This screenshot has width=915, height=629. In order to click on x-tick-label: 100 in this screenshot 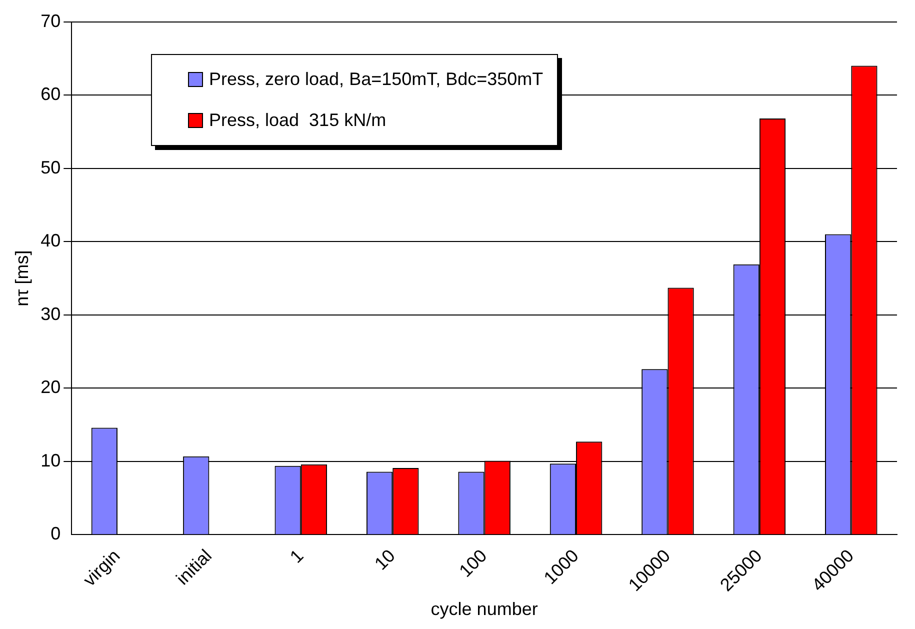, I will do `click(473, 563)`.